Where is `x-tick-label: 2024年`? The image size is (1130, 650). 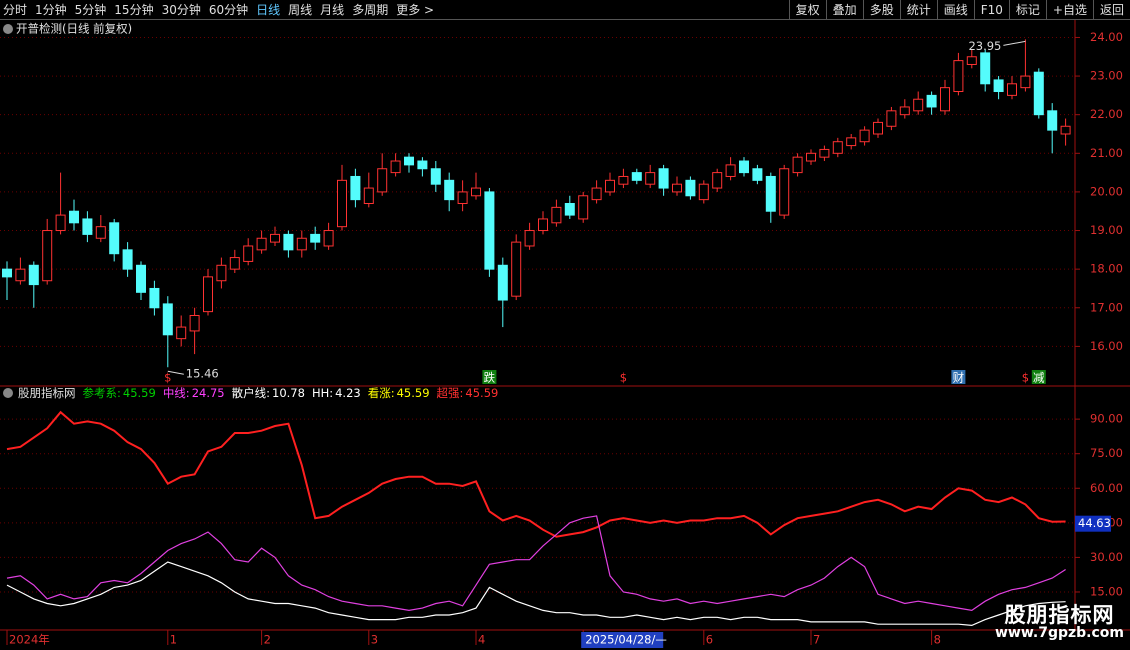 x-tick-label: 2024年 is located at coordinates (29, 640).